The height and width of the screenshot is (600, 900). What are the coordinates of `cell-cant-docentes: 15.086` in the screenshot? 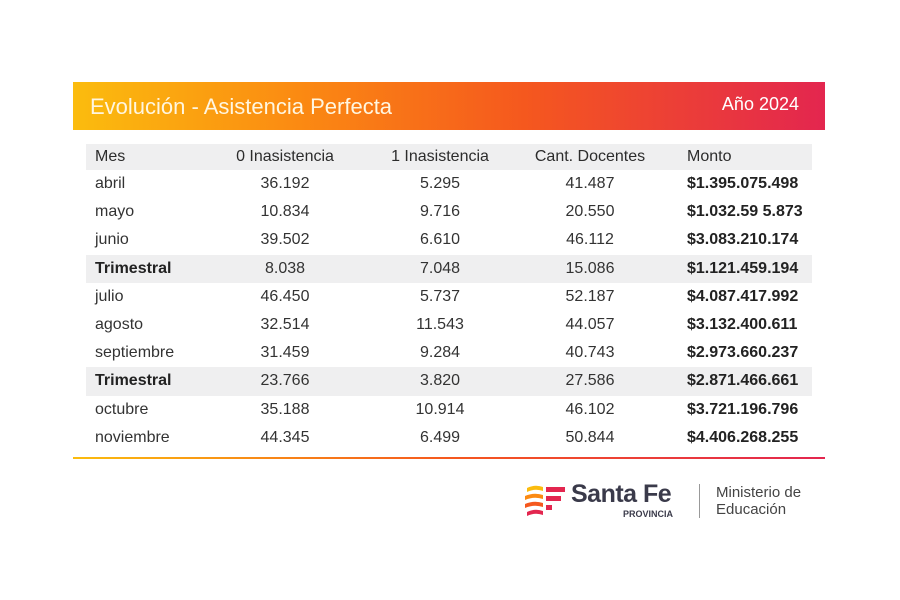 It's located at (590, 268).